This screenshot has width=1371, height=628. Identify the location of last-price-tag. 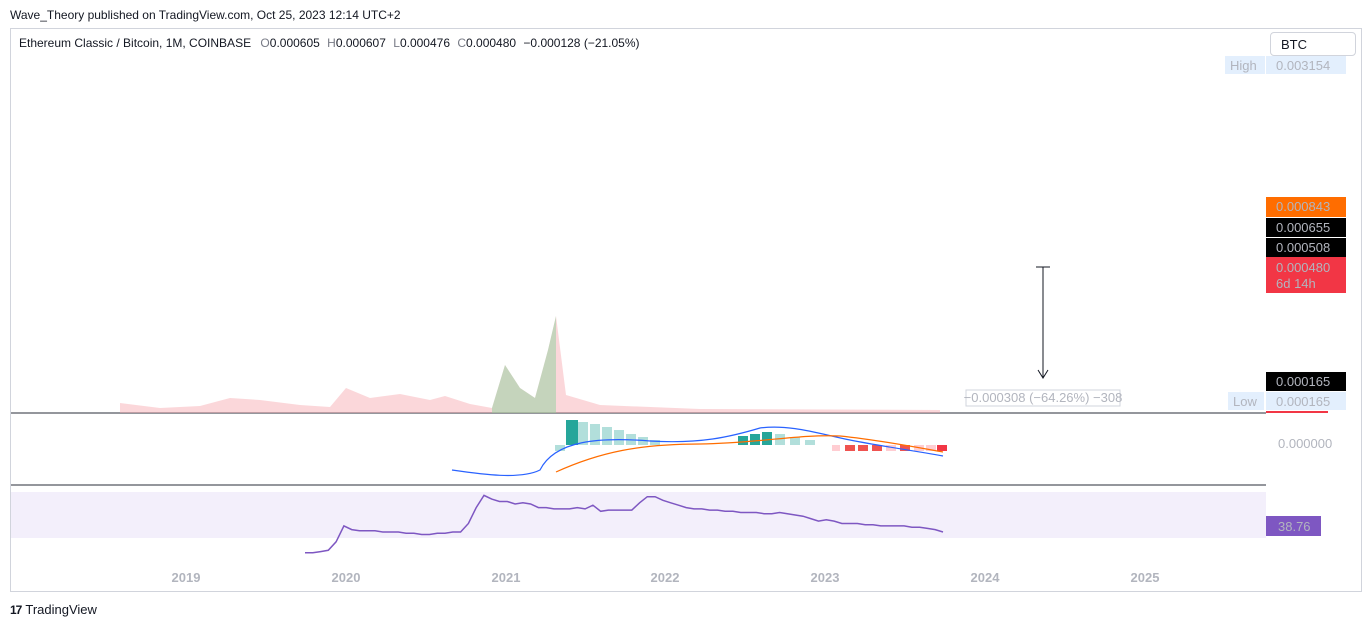
(1306, 275).